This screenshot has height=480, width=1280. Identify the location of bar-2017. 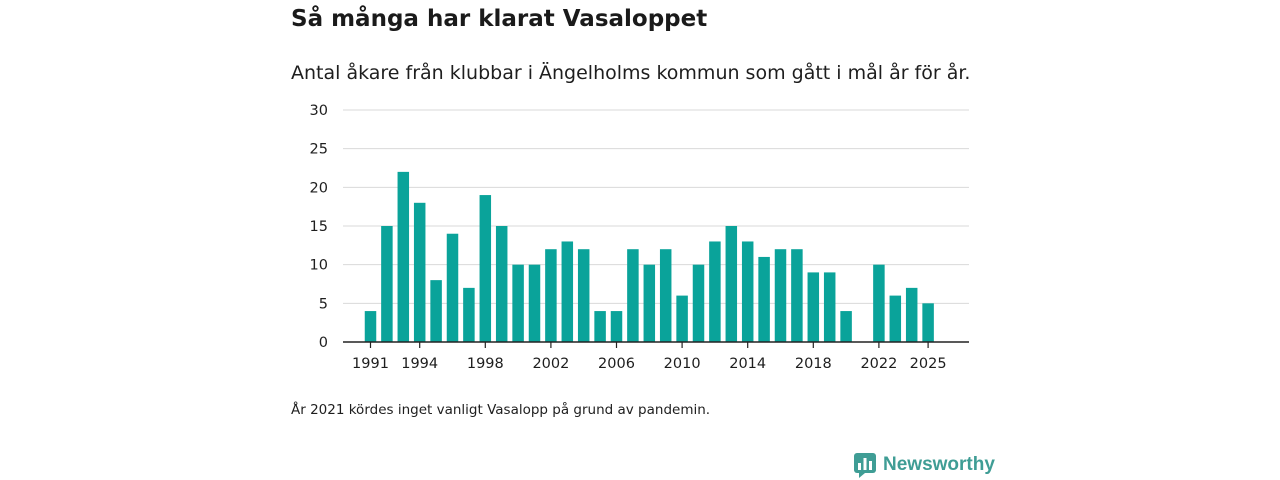
(797, 295).